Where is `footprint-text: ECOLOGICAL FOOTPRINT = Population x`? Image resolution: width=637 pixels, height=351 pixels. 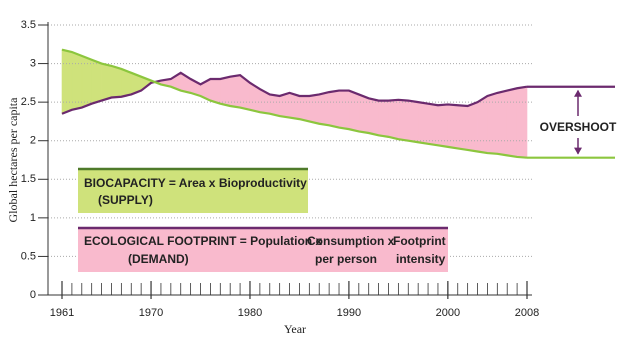
footprint-text: ECOLOGICAL FOOTPRINT = Population x is located at coordinates (203, 241).